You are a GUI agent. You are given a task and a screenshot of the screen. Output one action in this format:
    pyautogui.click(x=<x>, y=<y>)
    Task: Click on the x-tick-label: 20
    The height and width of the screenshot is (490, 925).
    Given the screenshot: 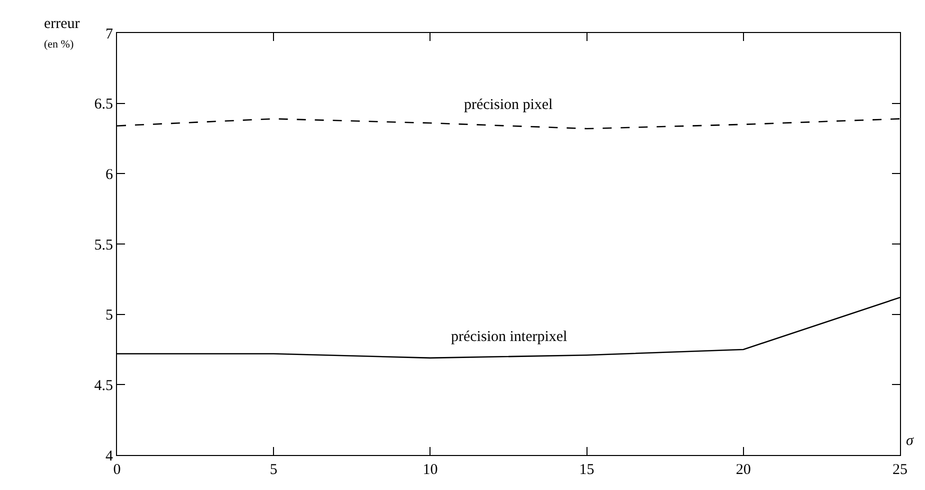 What is the action you would take?
    pyautogui.click(x=743, y=470)
    